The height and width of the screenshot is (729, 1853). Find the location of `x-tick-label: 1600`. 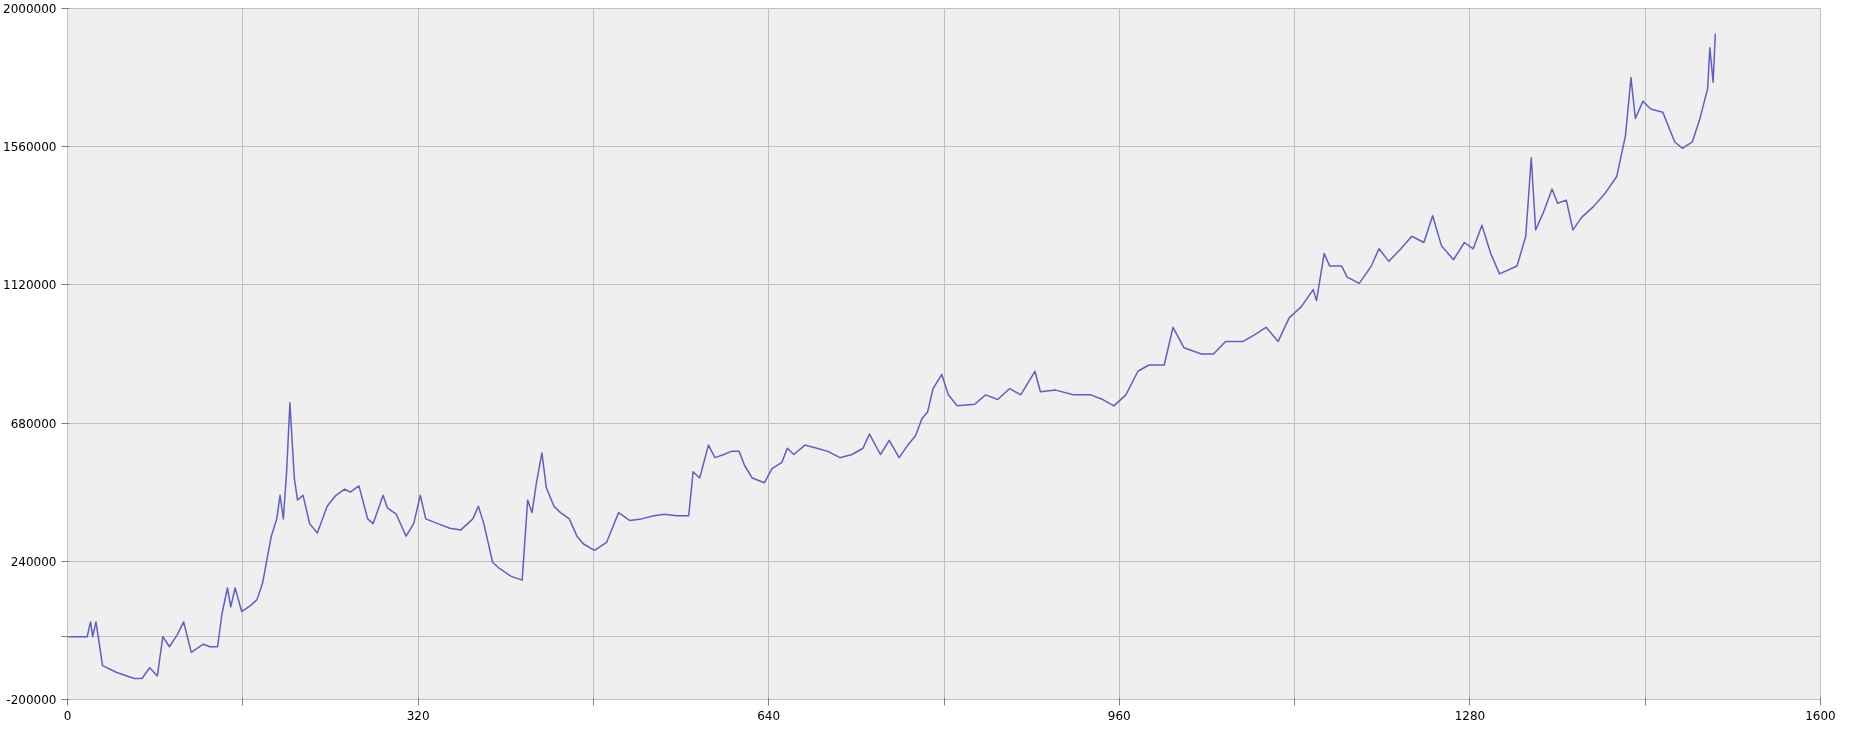

x-tick-label: 1600 is located at coordinates (1820, 715).